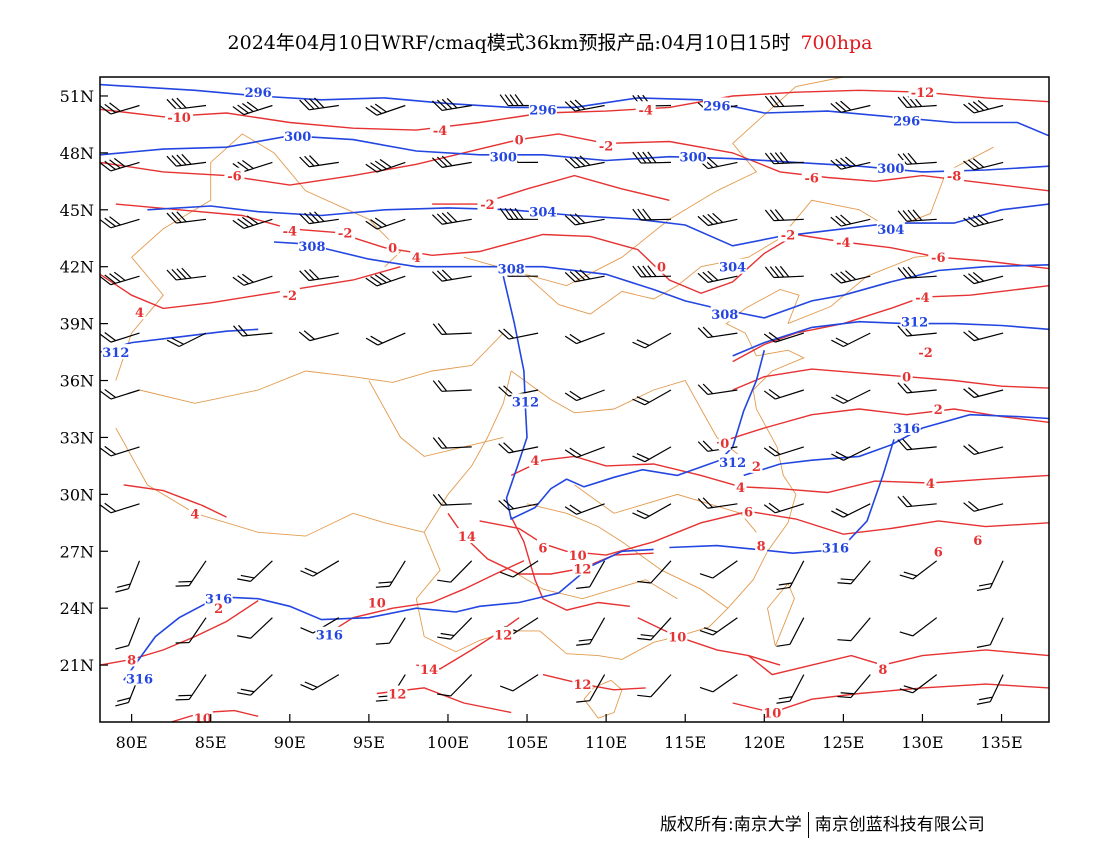  I want to click on lat-tick-label: 36N, so click(77, 381).